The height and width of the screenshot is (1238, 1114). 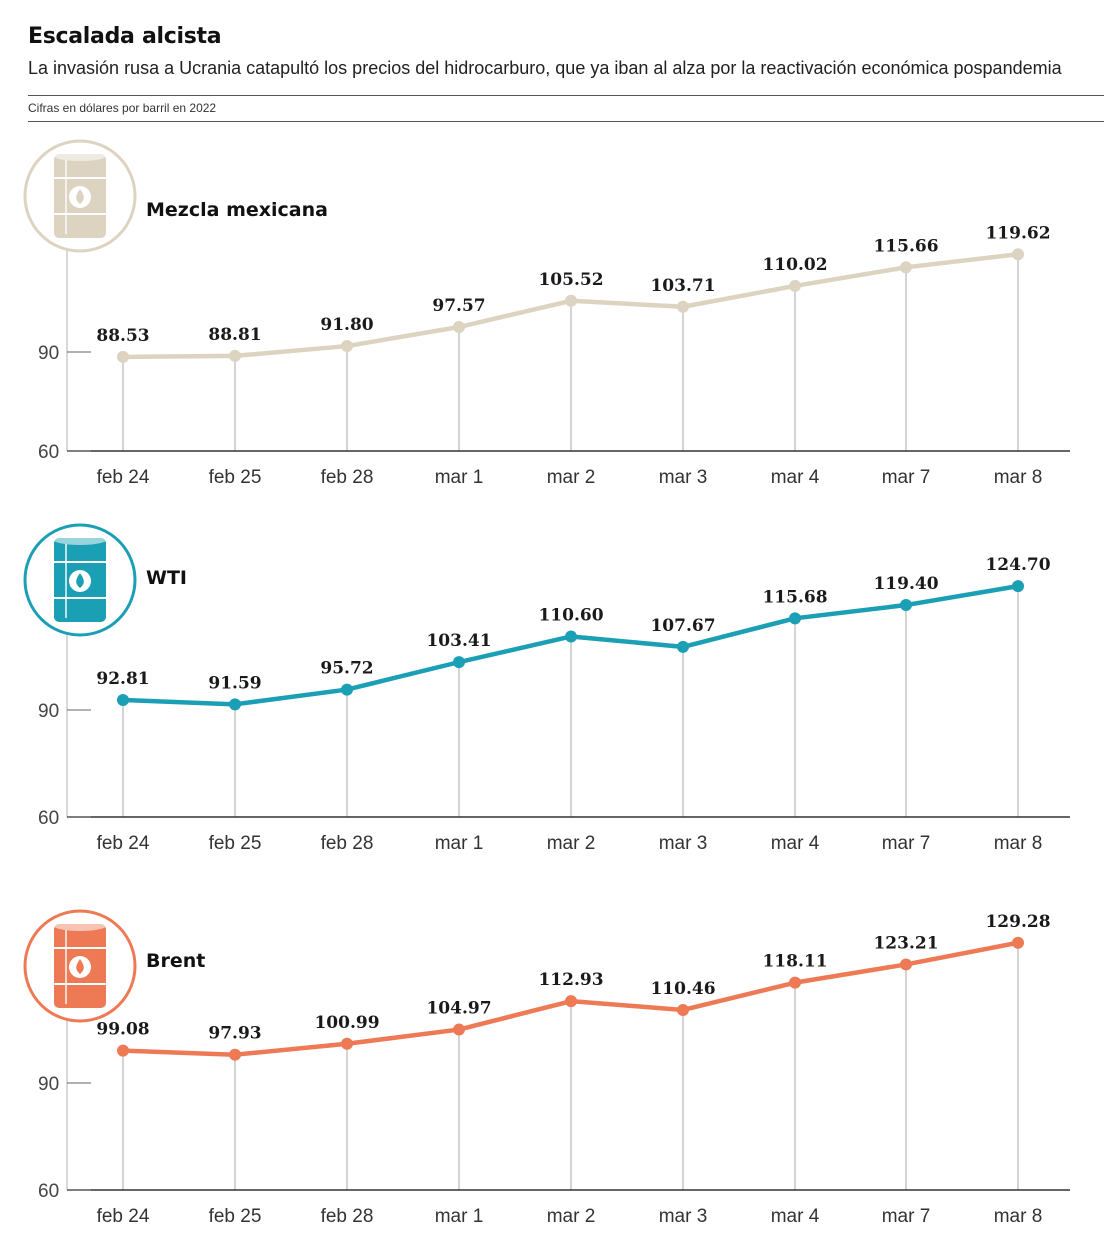 What do you see at coordinates (122, 108) in the screenshot?
I see `units-note: Cifras en dólares por barril en 2022` at bounding box center [122, 108].